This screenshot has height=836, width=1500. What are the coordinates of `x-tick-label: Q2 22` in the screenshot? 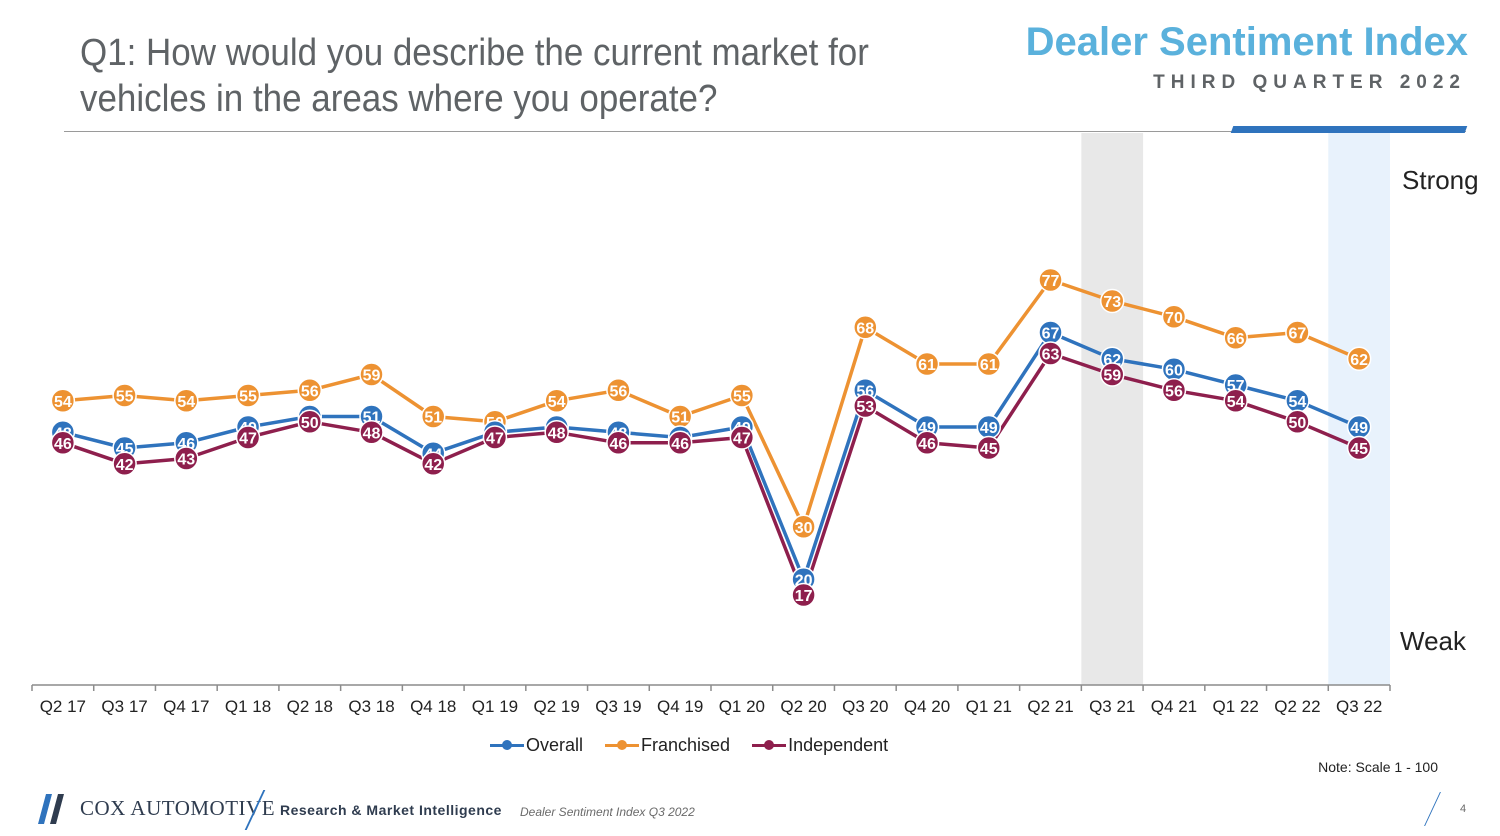 It's located at (1297, 706).